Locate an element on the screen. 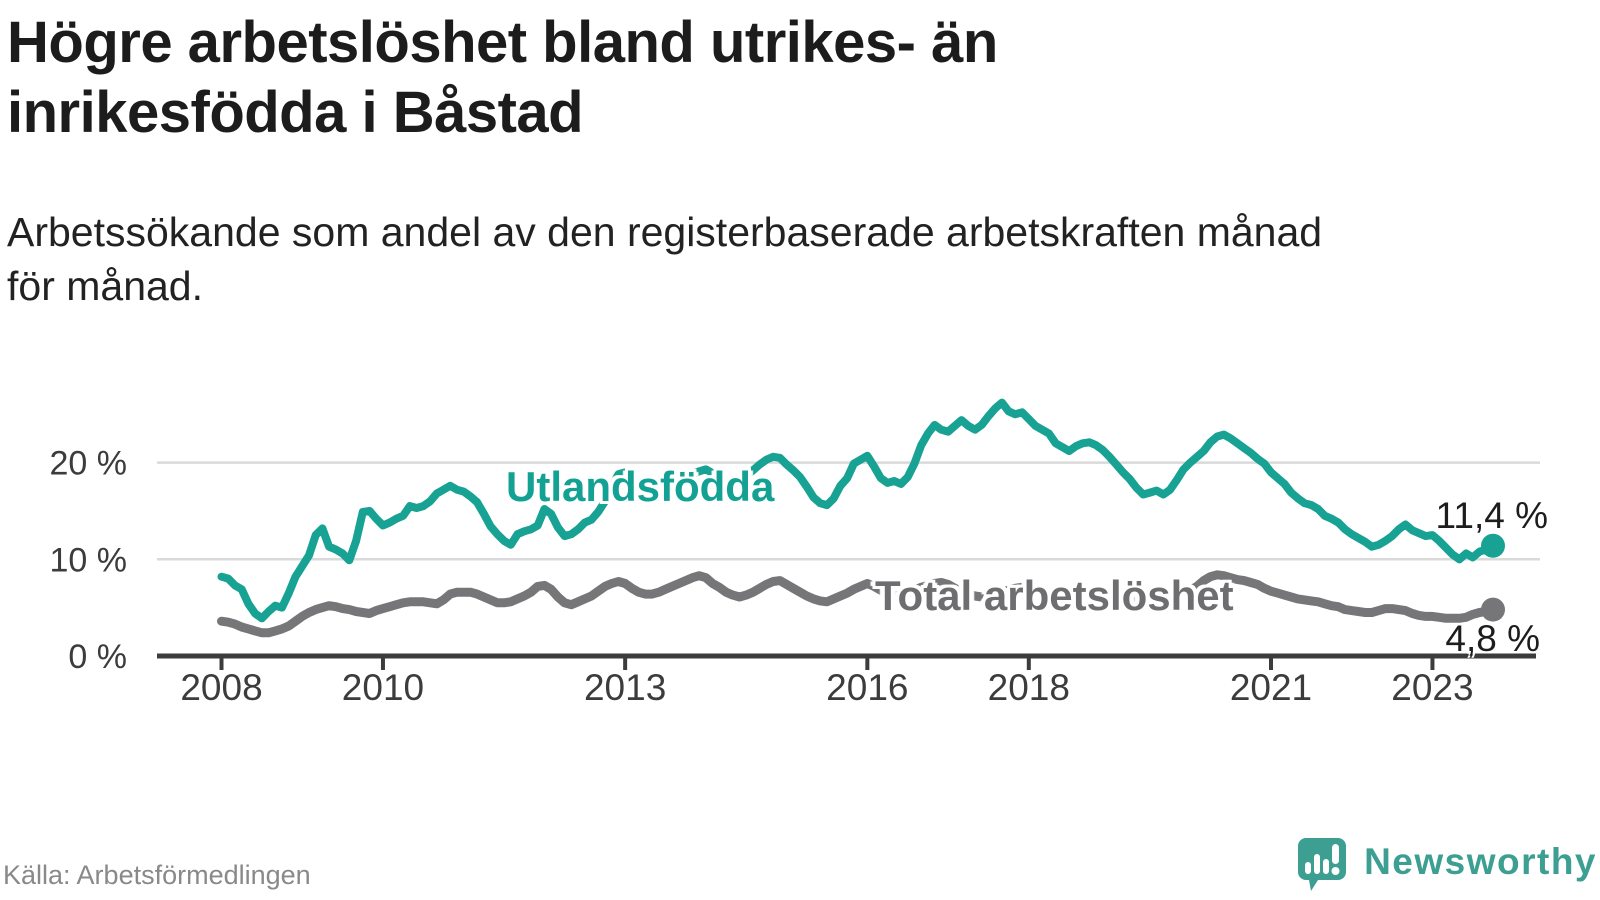 This screenshot has width=1600, height=900. logo-exclamation-dot is located at coordinates (1335, 871).